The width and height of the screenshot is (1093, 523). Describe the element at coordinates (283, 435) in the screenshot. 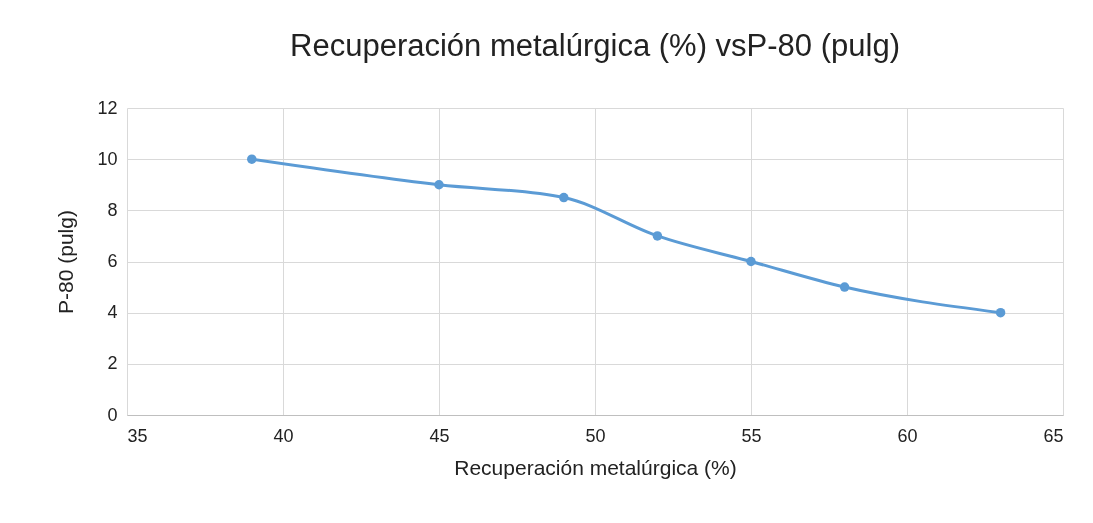

I see `x-tick-label: 40` at that location.